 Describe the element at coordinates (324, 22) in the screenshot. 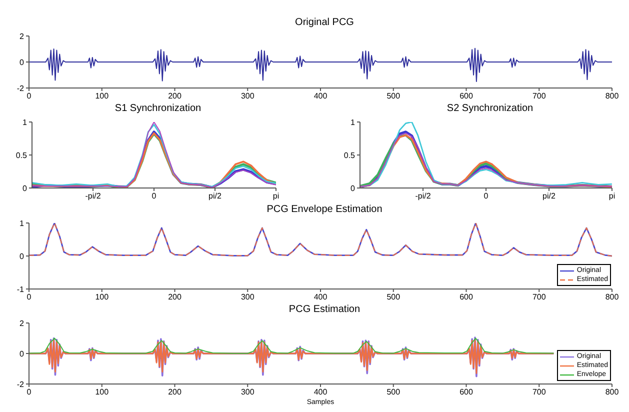

I see `chart-title: Original PCG` at that location.